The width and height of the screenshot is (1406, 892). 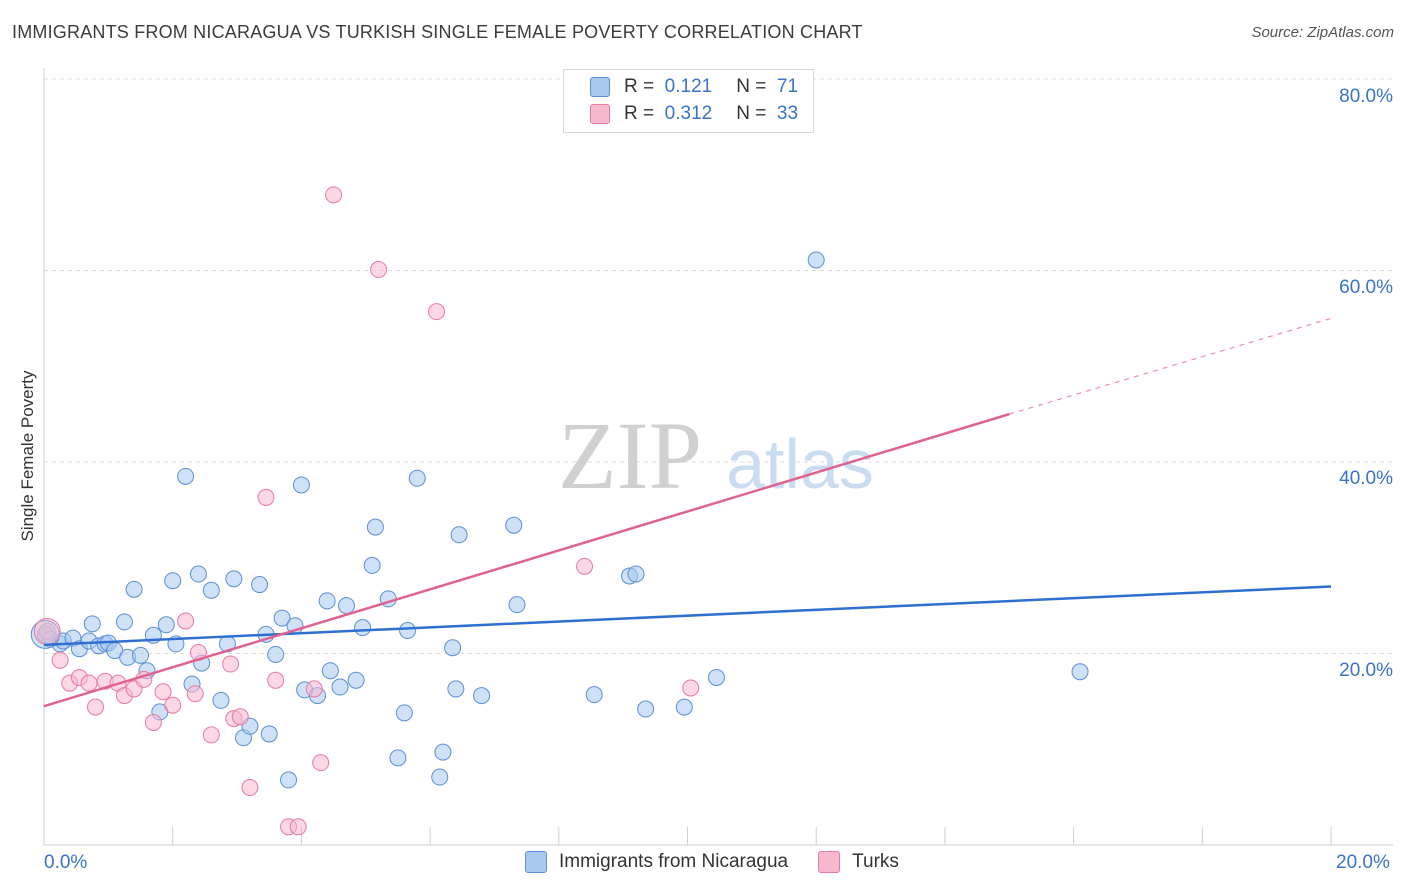 I want to click on y-tick-60: 60.0%, so click(x=1366, y=287).